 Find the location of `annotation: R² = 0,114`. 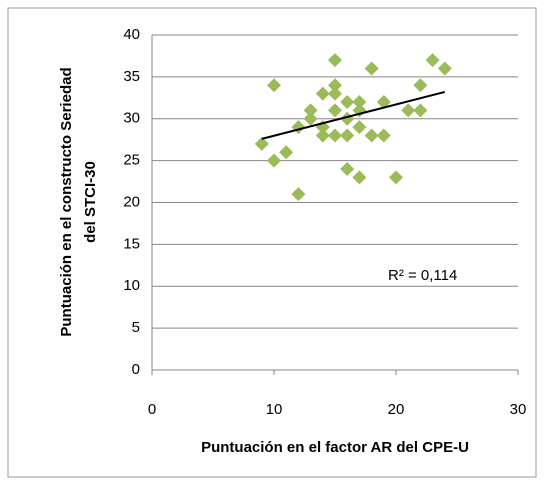

annotation: R² = 0,114 is located at coordinates (422, 275).